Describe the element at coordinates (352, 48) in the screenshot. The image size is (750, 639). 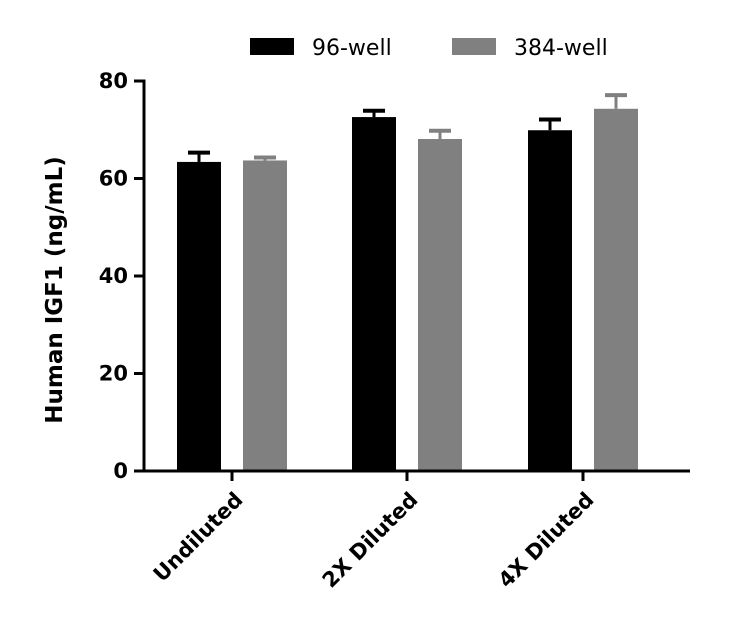
I see `legend-label: 96-well` at that location.